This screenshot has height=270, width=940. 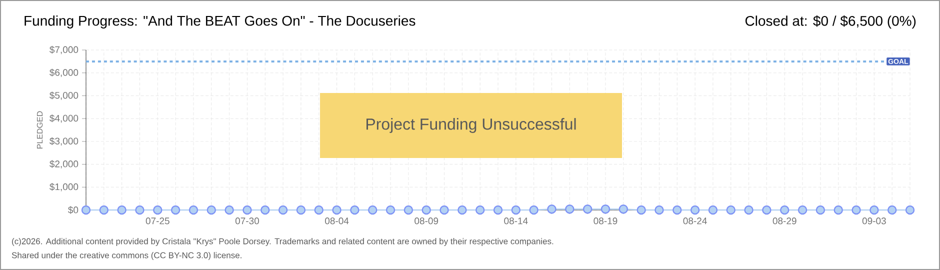 I want to click on x-tick-label: 07-30, so click(x=247, y=221).